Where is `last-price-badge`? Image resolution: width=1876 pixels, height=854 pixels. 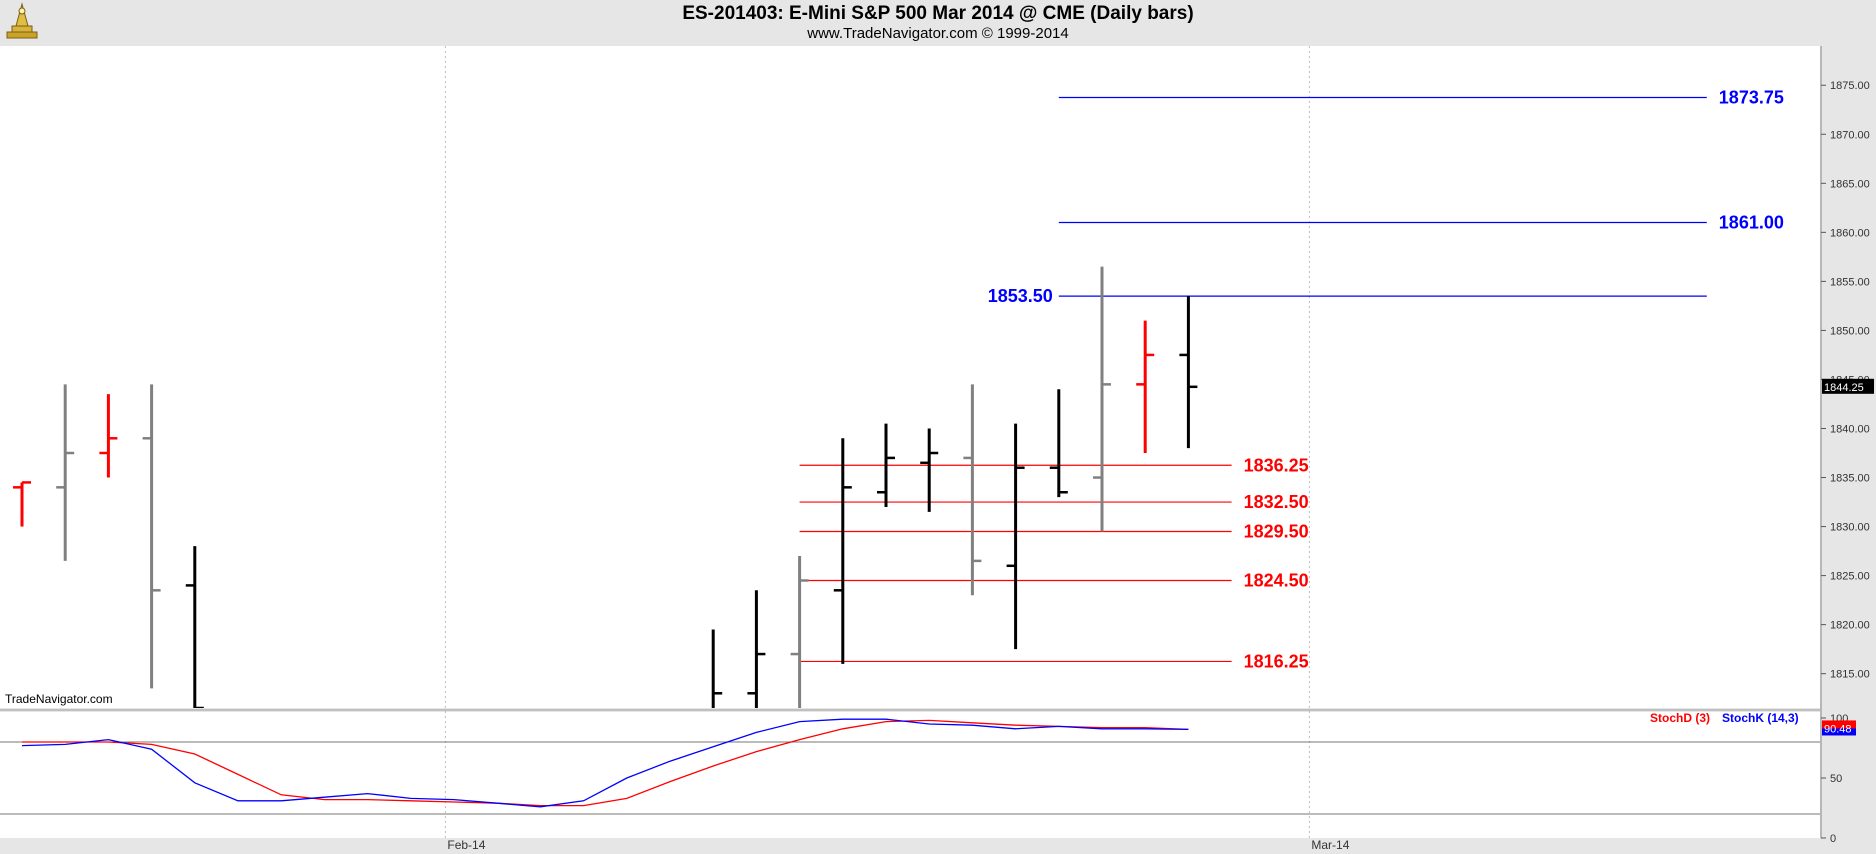
last-price-badge is located at coordinates (1848, 386).